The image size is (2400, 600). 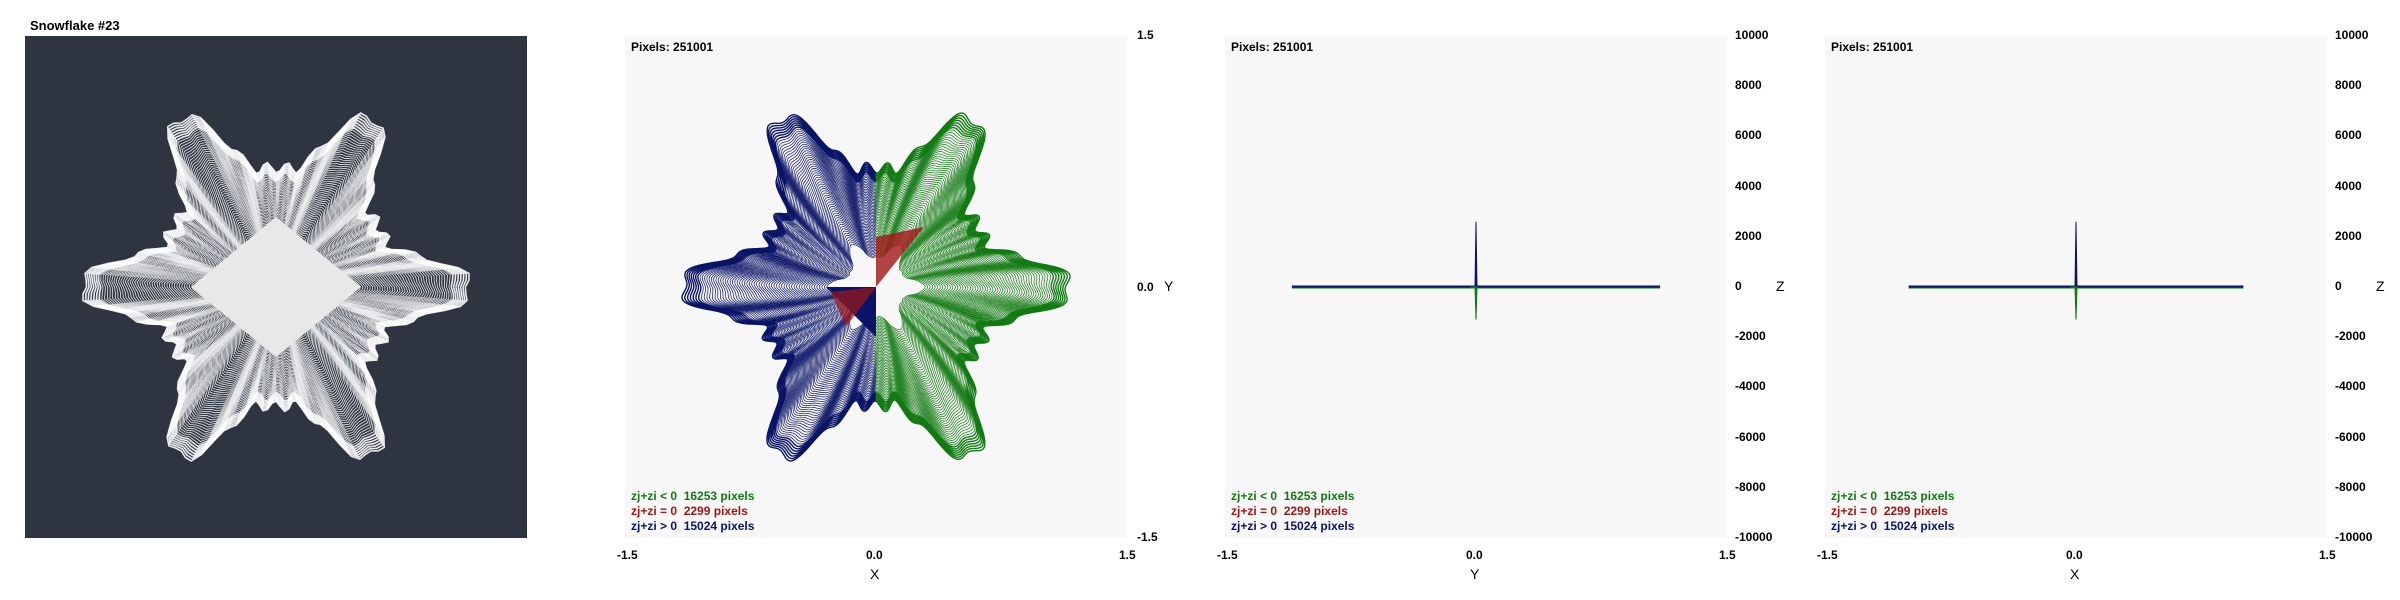 I want to click on z-tick-label: 4000, so click(x=2348, y=185).